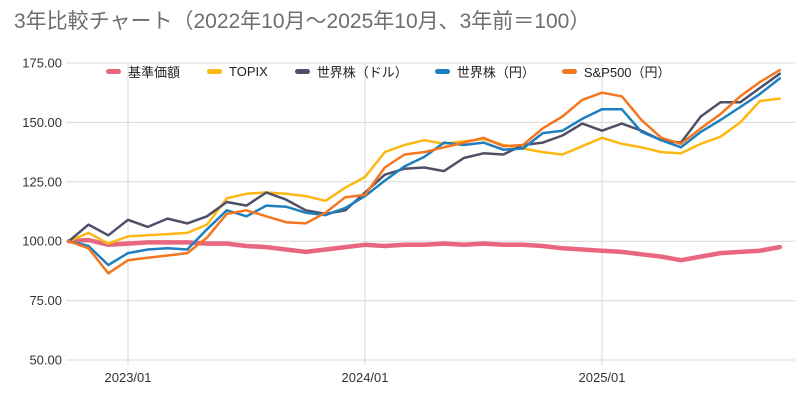  What do you see at coordinates (42, 122) in the screenshot?
I see `y-axis-tick-label: 150.00` at bounding box center [42, 122].